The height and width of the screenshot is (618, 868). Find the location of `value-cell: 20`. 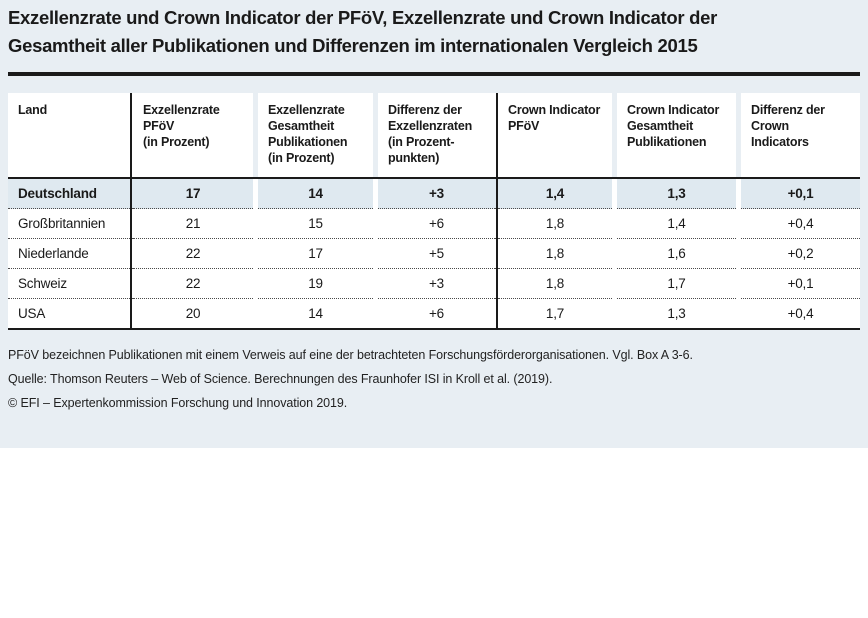

value-cell: 20 is located at coordinates (193, 313).